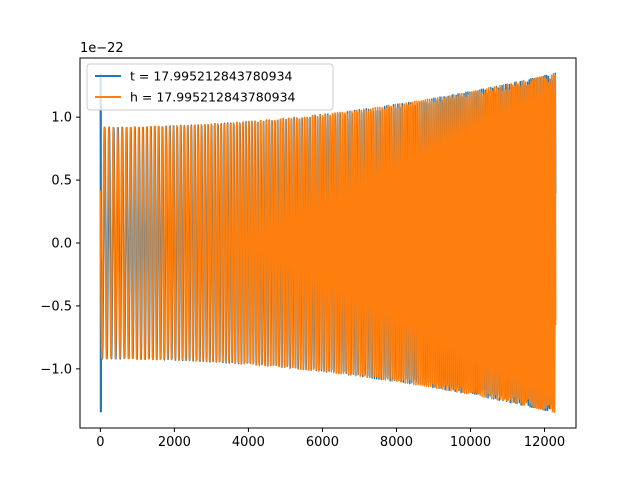  What do you see at coordinates (100, 442) in the screenshot?
I see `x-tick-label: 0` at bounding box center [100, 442].